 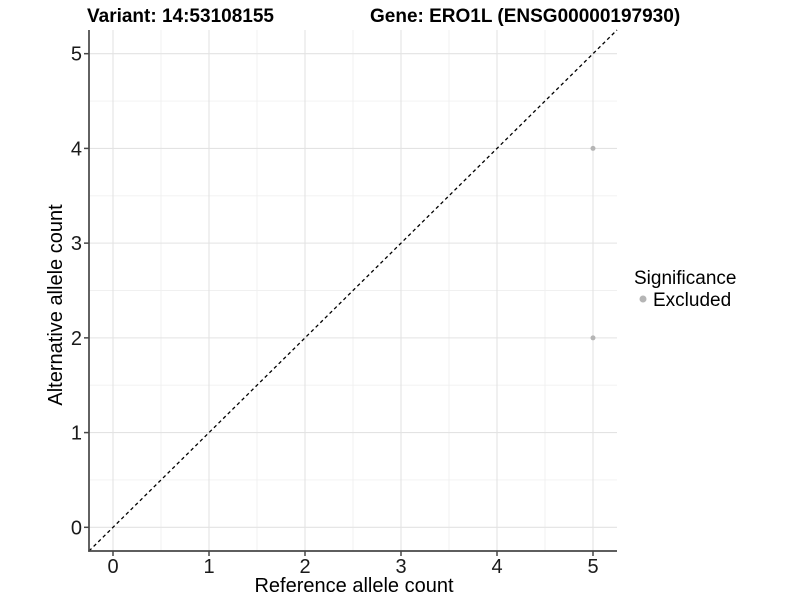 I want to click on y-tick-label: 3, so click(x=76, y=244).